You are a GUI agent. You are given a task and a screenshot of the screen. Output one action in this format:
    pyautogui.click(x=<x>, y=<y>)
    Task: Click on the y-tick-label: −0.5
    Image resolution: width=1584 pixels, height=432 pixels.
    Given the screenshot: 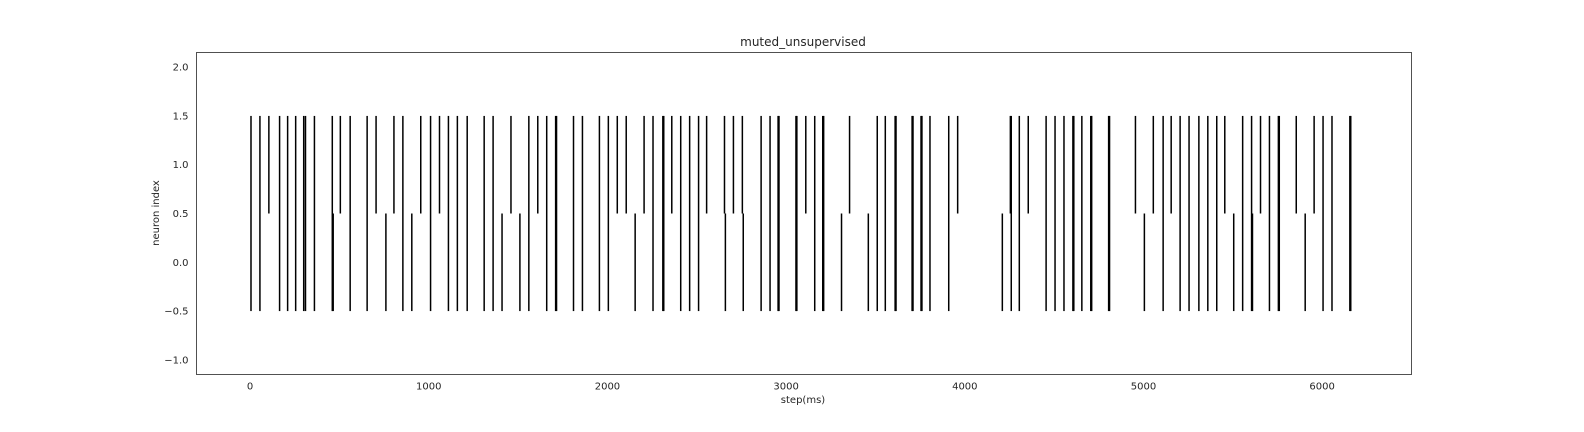 What is the action you would take?
    pyautogui.click(x=176, y=312)
    